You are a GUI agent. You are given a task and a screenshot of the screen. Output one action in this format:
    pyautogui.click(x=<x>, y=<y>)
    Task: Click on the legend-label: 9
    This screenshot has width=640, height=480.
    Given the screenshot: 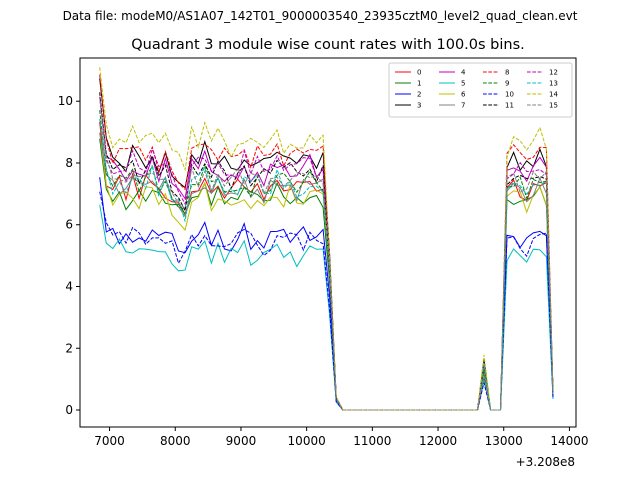 What is the action you would take?
    pyautogui.click(x=507, y=84)
    